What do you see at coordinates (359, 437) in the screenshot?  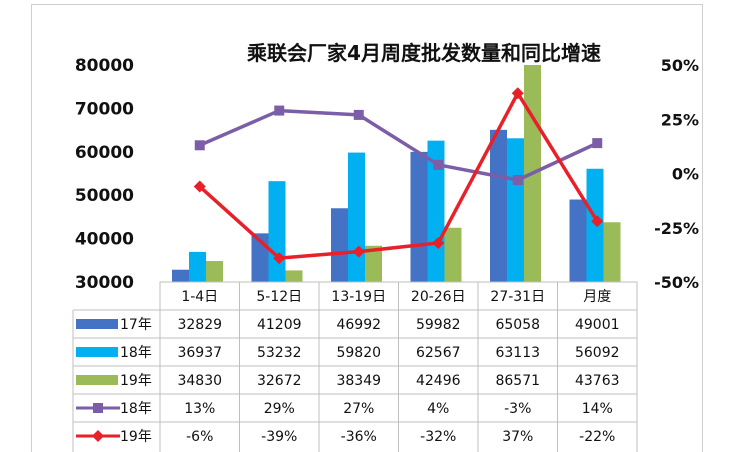 I see `data-label: -36%` at bounding box center [359, 437].